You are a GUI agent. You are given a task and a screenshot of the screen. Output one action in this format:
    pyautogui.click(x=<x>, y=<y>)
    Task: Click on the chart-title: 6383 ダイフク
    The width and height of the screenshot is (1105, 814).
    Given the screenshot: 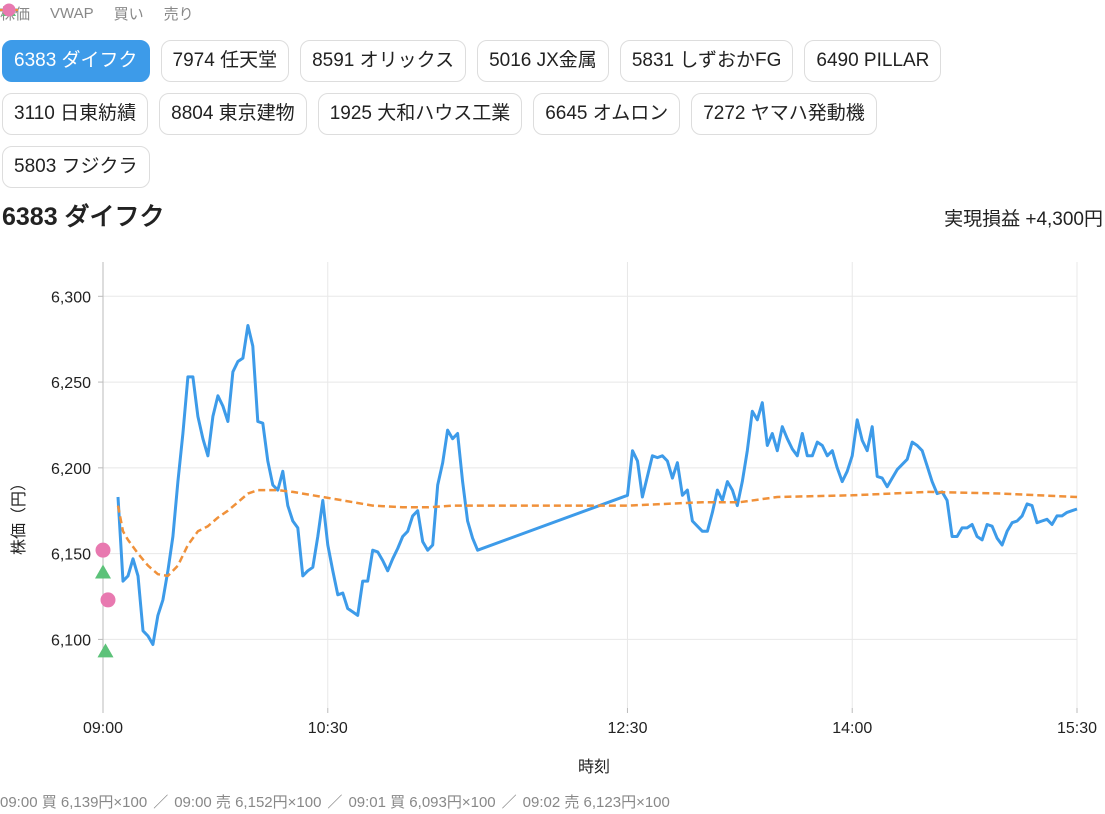 What is the action you would take?
    pyautogui.click(x=83, y=217)
    